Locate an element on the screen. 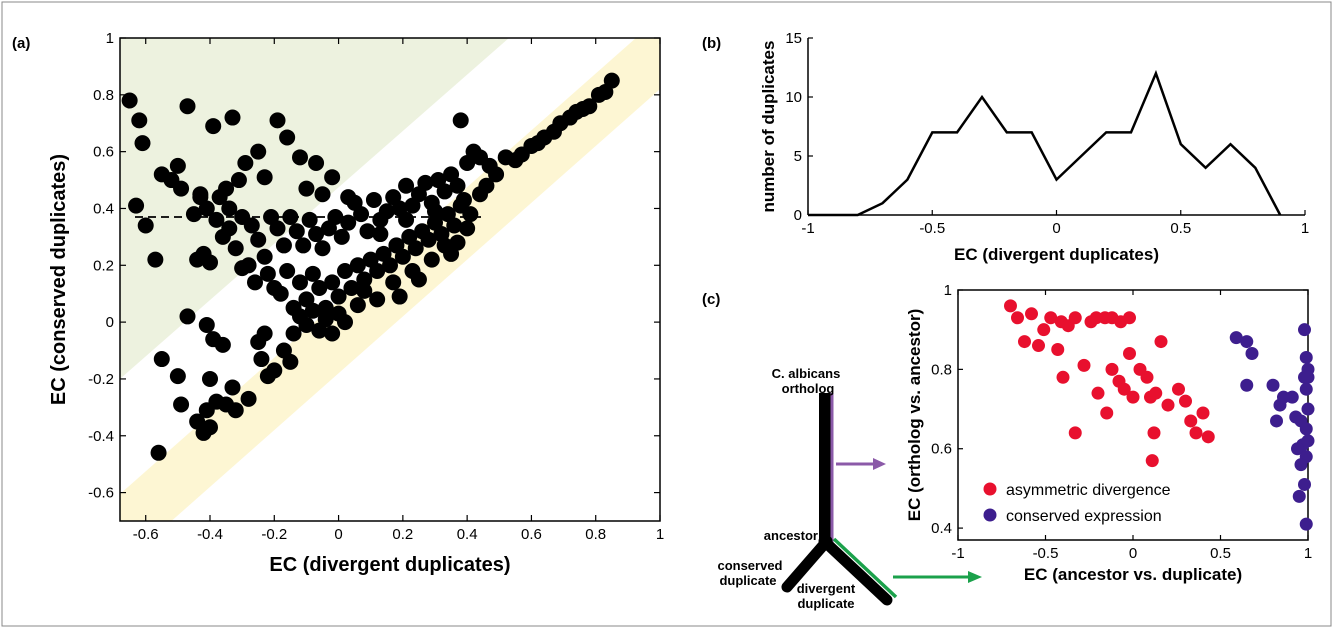 The image size is (1333, 628). tree-label-divergent: divergent is located at coordinates (826, 588).